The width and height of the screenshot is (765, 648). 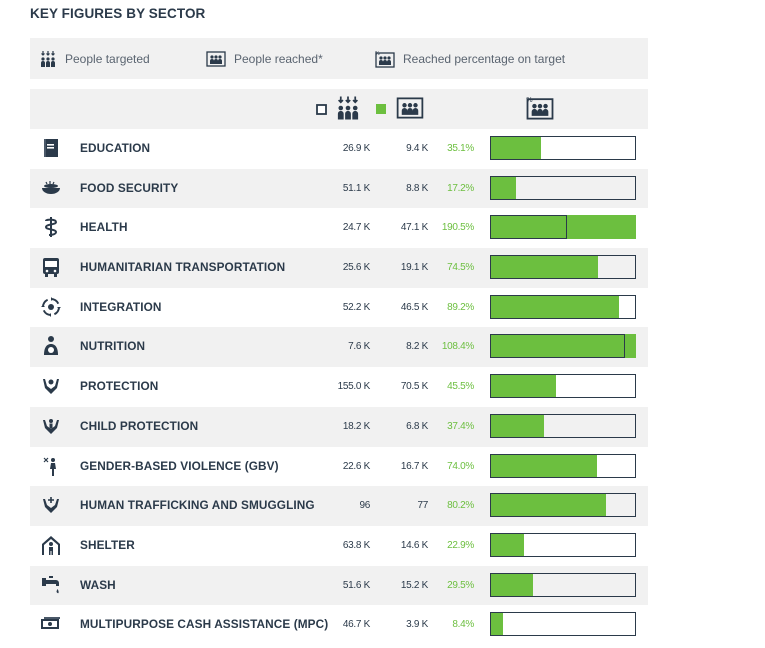 What do you see at coordinates (356, 228) in the screenshot?
I see `people-targeted-value: 24.7 K` at bounding box center [356, 228].